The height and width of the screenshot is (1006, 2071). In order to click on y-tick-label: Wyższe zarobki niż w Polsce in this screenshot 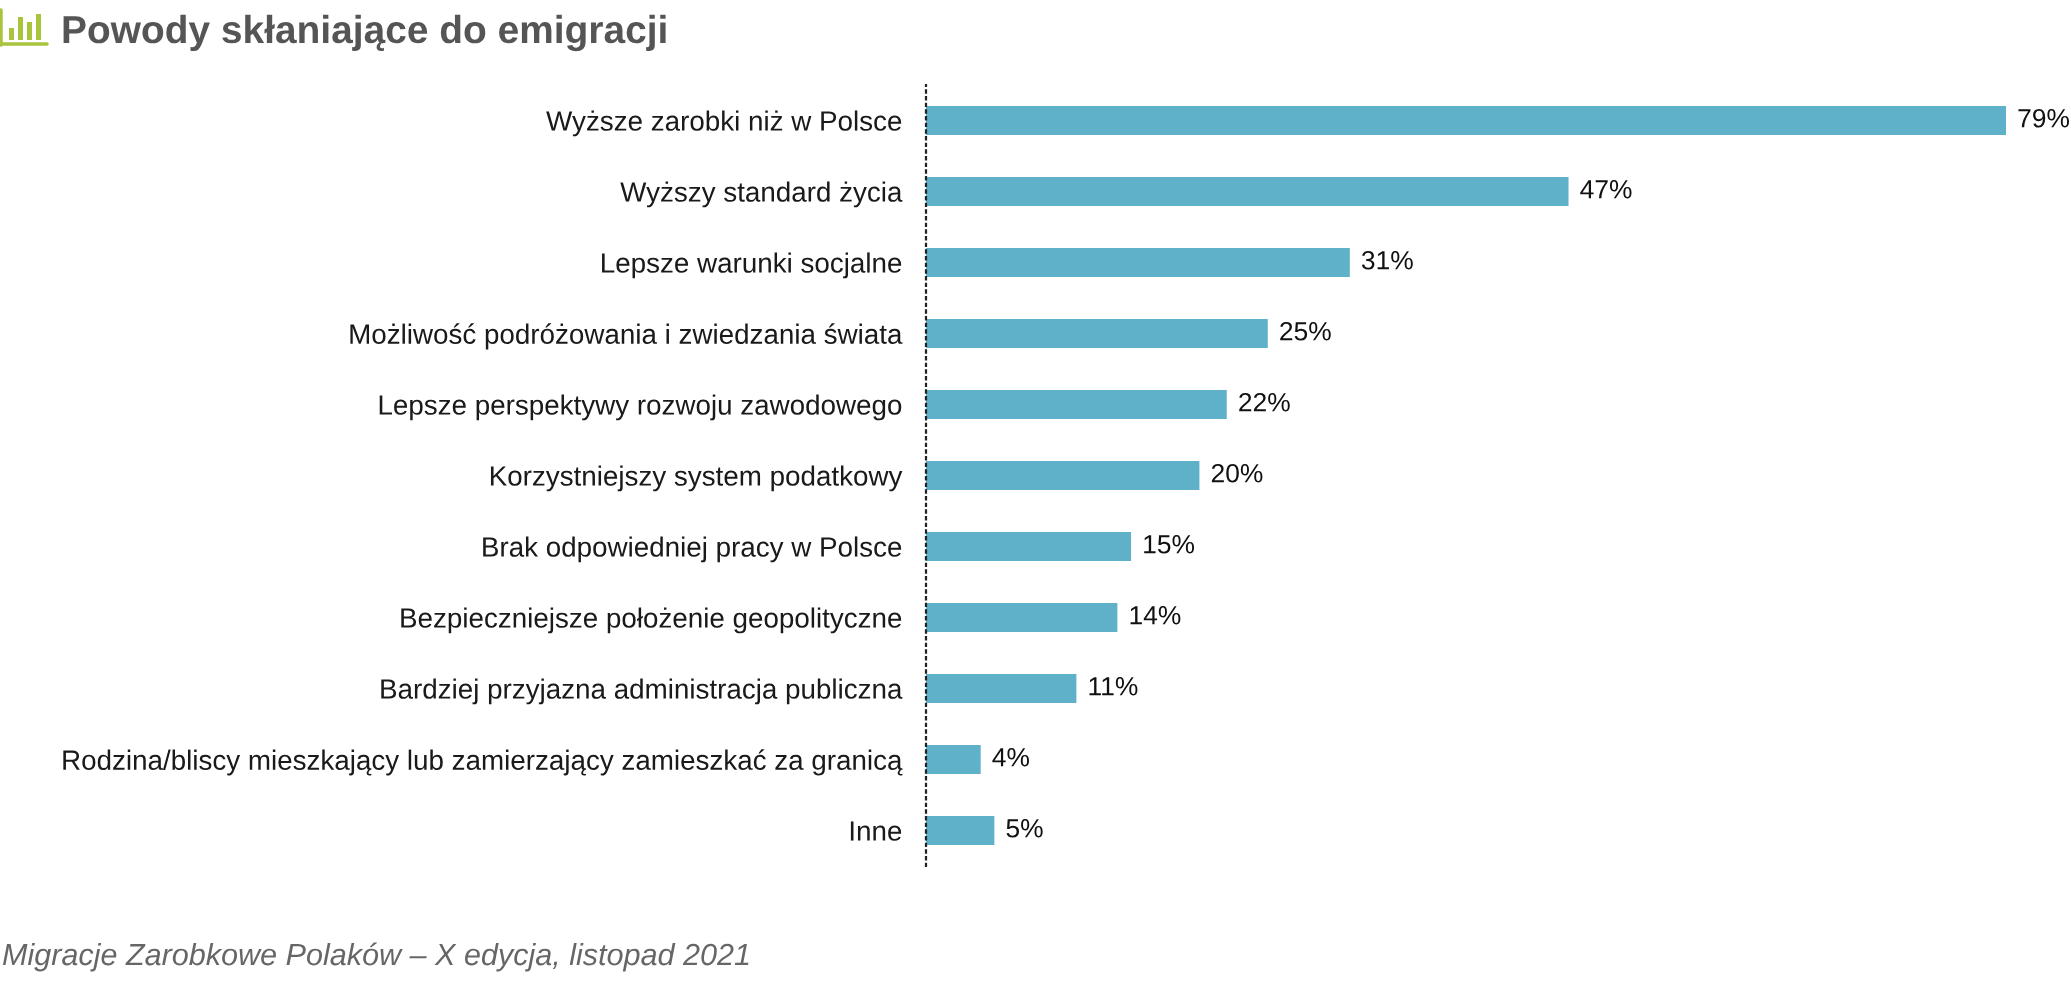, I will do `click(724, 123)`.